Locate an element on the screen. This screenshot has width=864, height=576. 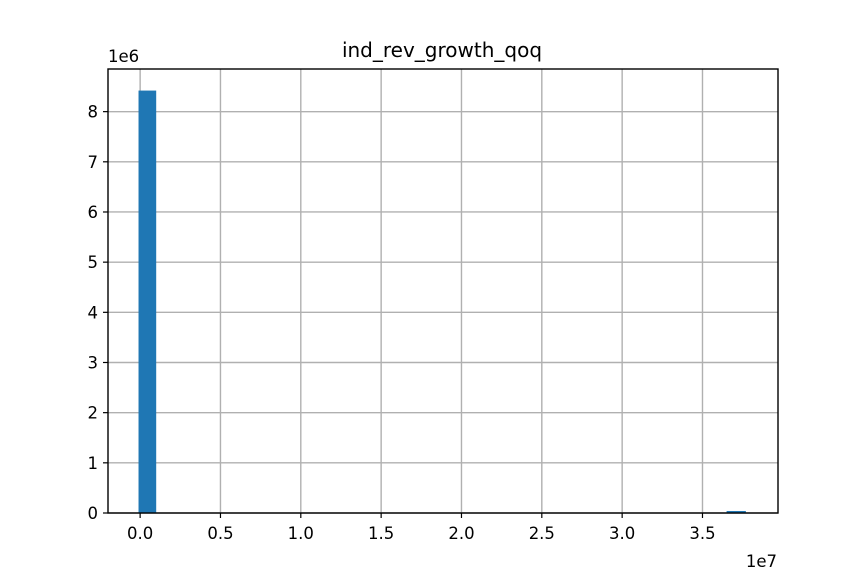
y-tick-label: 4 is located at coordinates (93, 312).